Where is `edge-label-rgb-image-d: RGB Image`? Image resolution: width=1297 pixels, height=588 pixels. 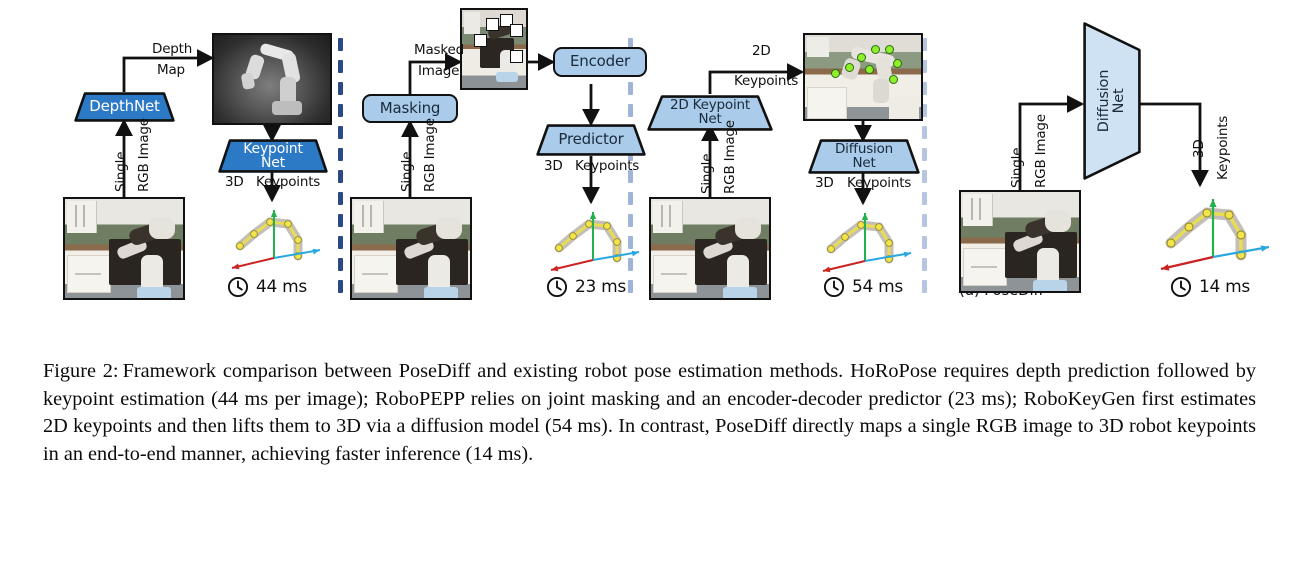
edge-label-rgb-image-d: RGB Image is located at coordinates (1041, 151).